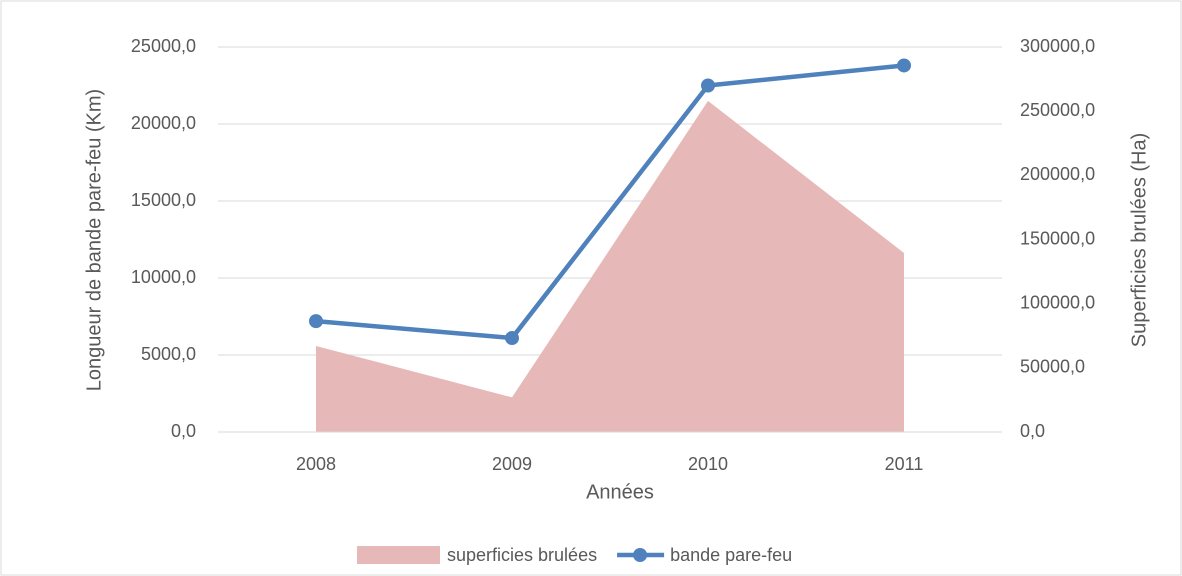 Image resolution: width=1182 pixels, height=576 pixels. Describe the element at coordinates (163, 200) in the screenshot. I see `y-tick-label: 15000,0` at that location.